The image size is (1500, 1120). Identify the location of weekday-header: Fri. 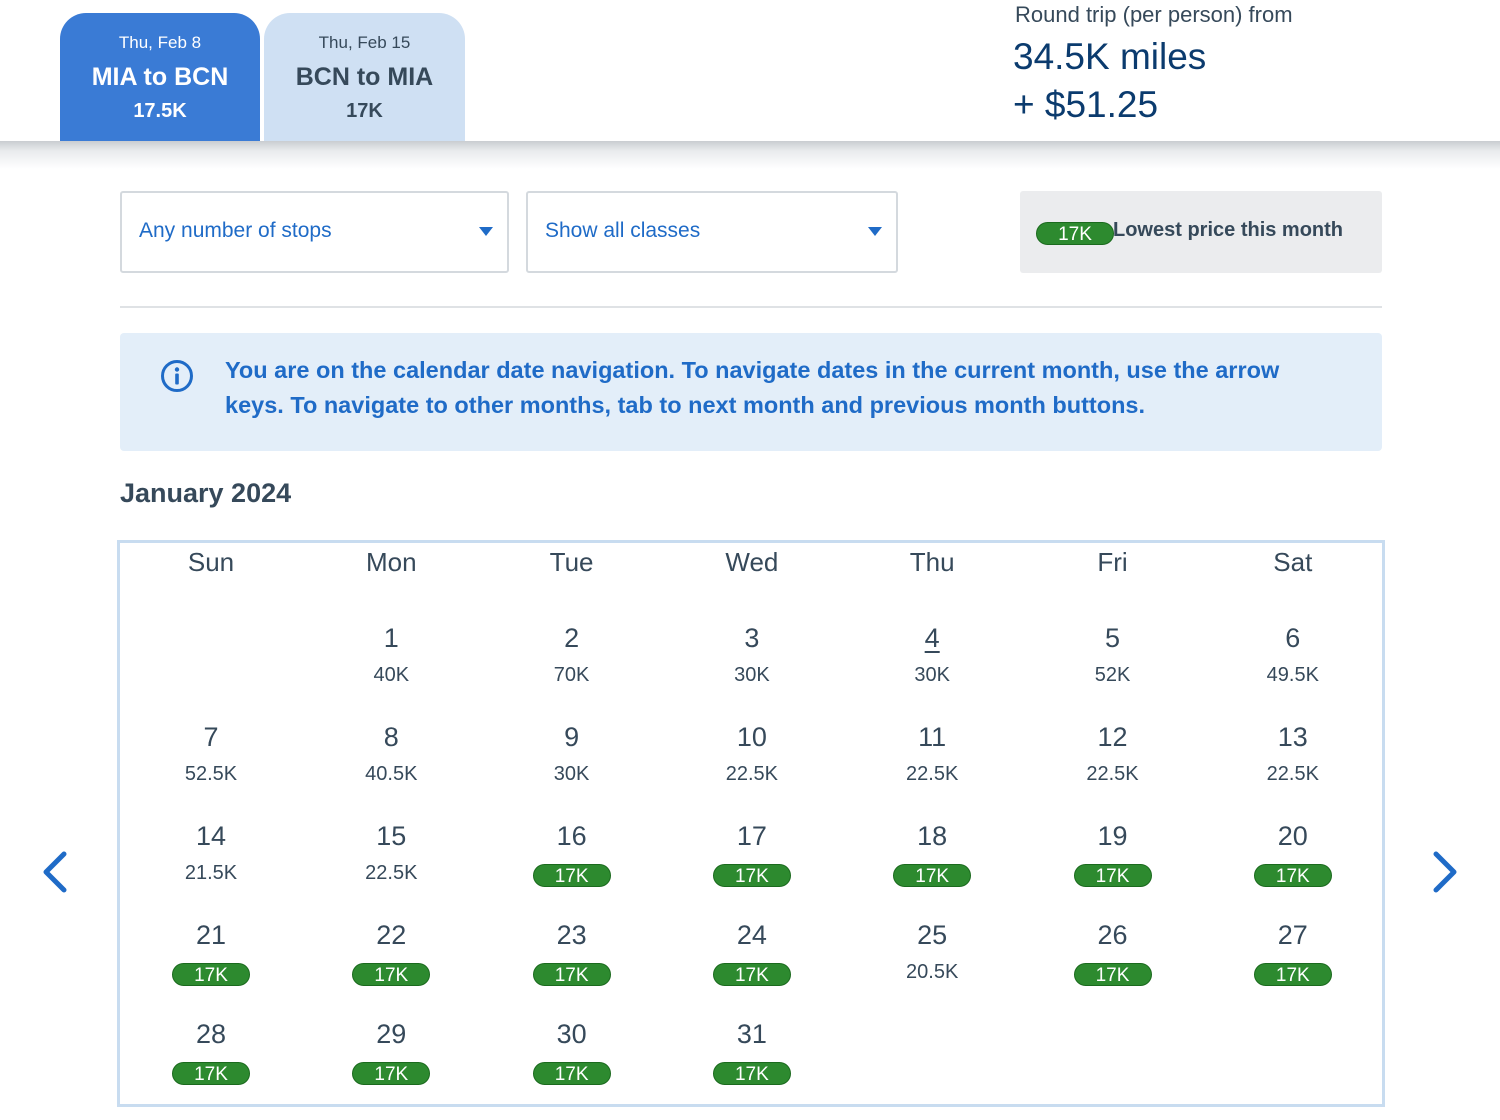
(1112, 562).